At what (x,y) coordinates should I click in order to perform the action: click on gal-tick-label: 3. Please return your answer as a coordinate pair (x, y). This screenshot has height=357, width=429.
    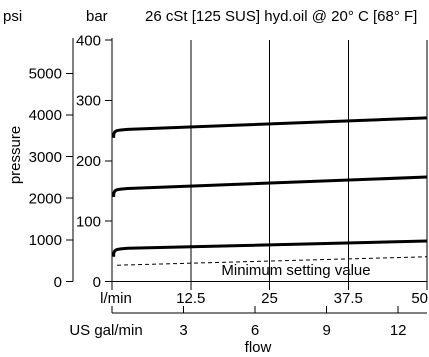
    Looking at the image, I should click on (183, 330).